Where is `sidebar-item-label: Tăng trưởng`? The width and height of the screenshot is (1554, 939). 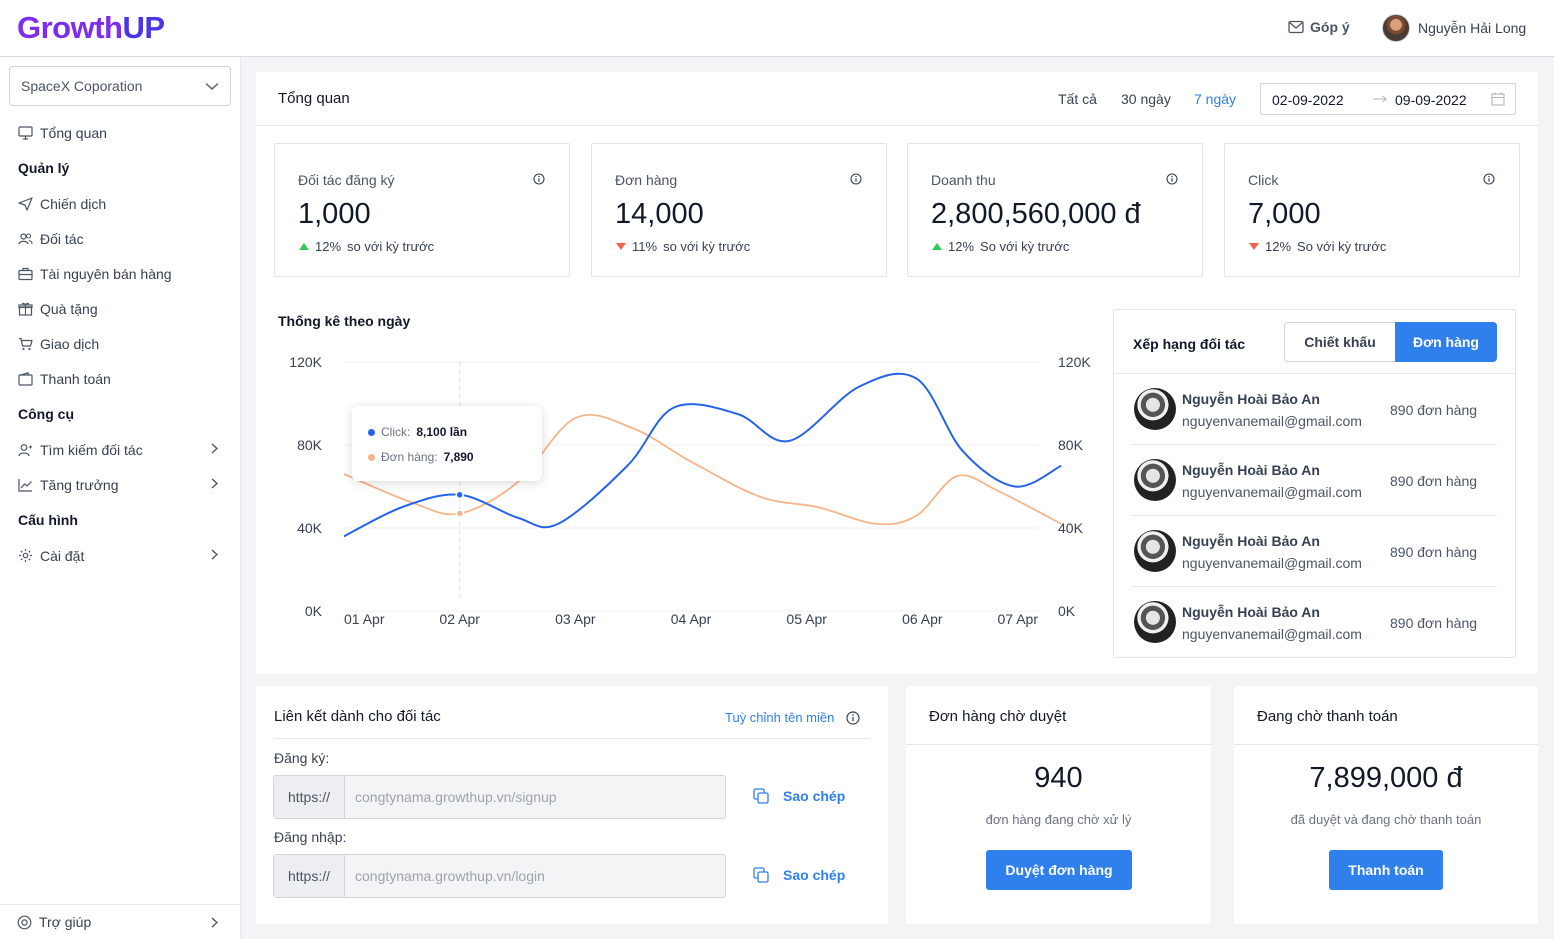
sidebar-item-label: Tăng trưởng is located at coordinates (79, 484).